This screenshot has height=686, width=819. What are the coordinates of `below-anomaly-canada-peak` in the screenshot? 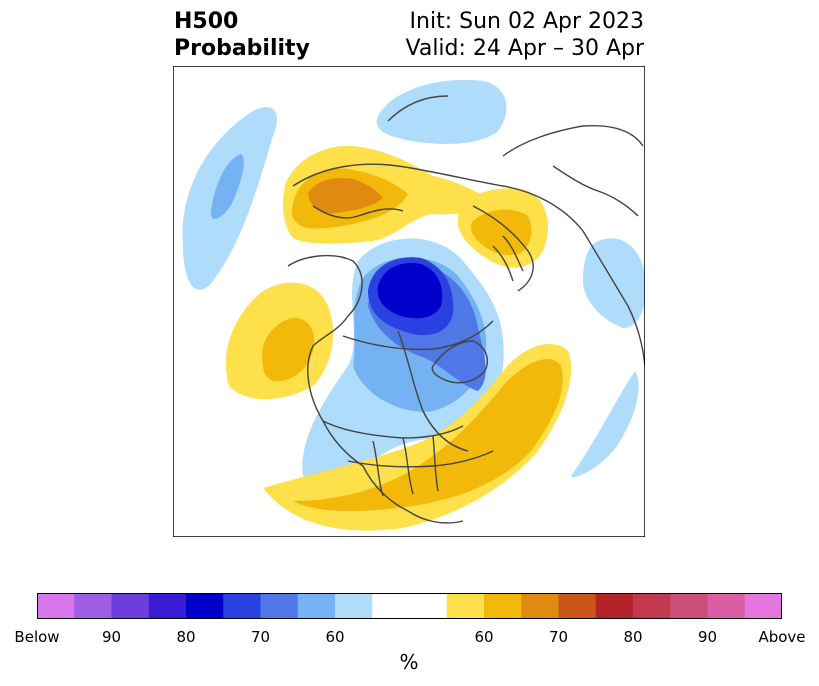 It's located at (410, 290).